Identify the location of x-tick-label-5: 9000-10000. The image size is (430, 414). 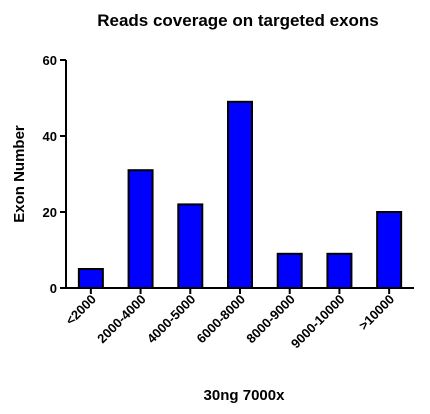
(318, 322).